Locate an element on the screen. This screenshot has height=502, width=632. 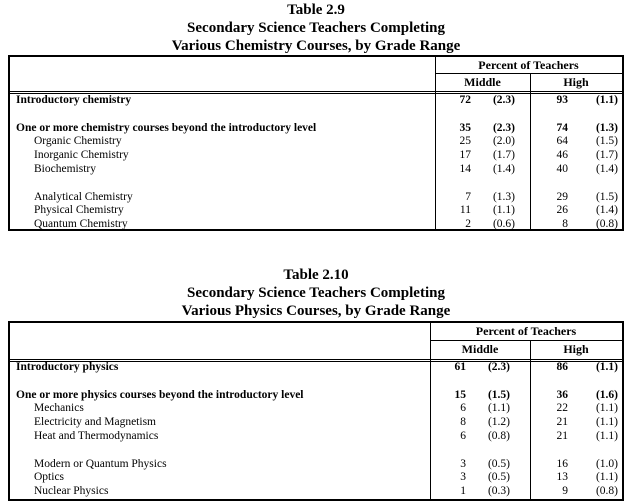
table-row: Heat and Thermodynamics 6 (0.8) 21 (1.1) is located at coordinates (316, 436).